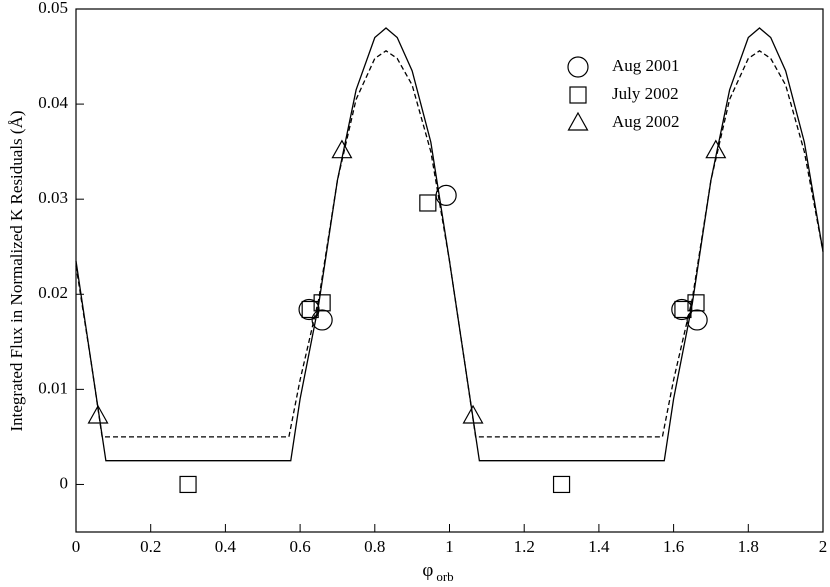 Image resolution: width=830 pixels, height=587 pixels. What do you see at coordinates (226, 546) in the screenshot?
I see `x-tick-label: 0.4` at bounding box center [226, 546].